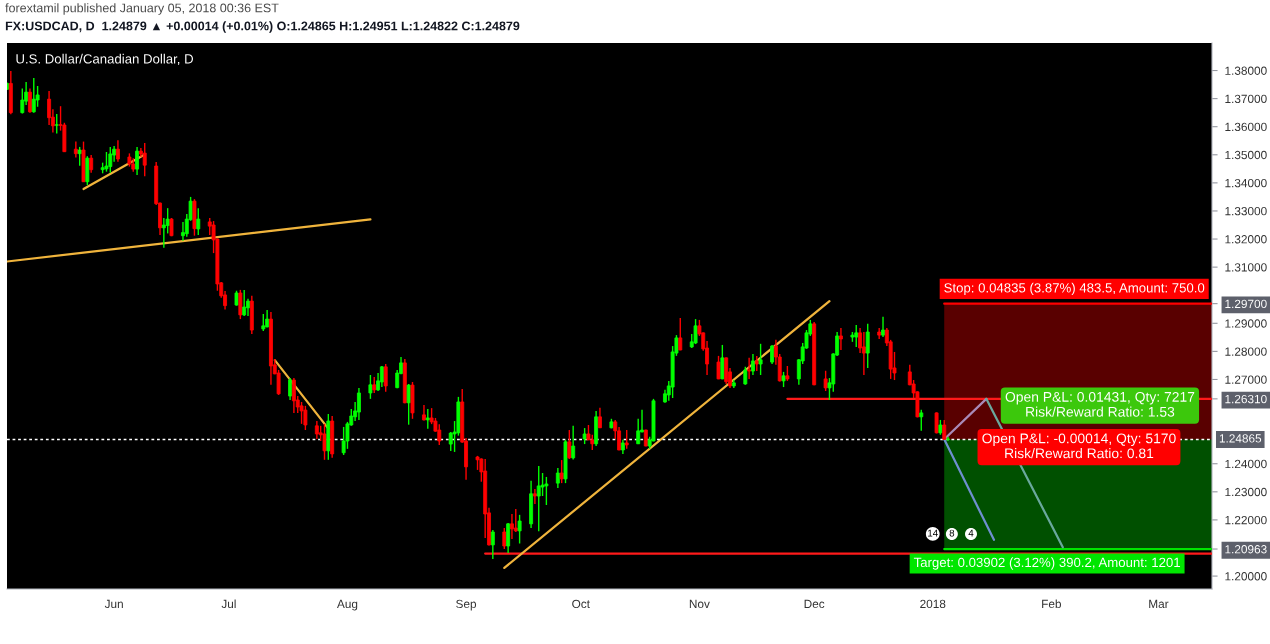 The image size is (1270, 644). Describe the element at coordinates (1246, 399) in the screenshot. I see `y-tick-label: 1.26310` at that location.